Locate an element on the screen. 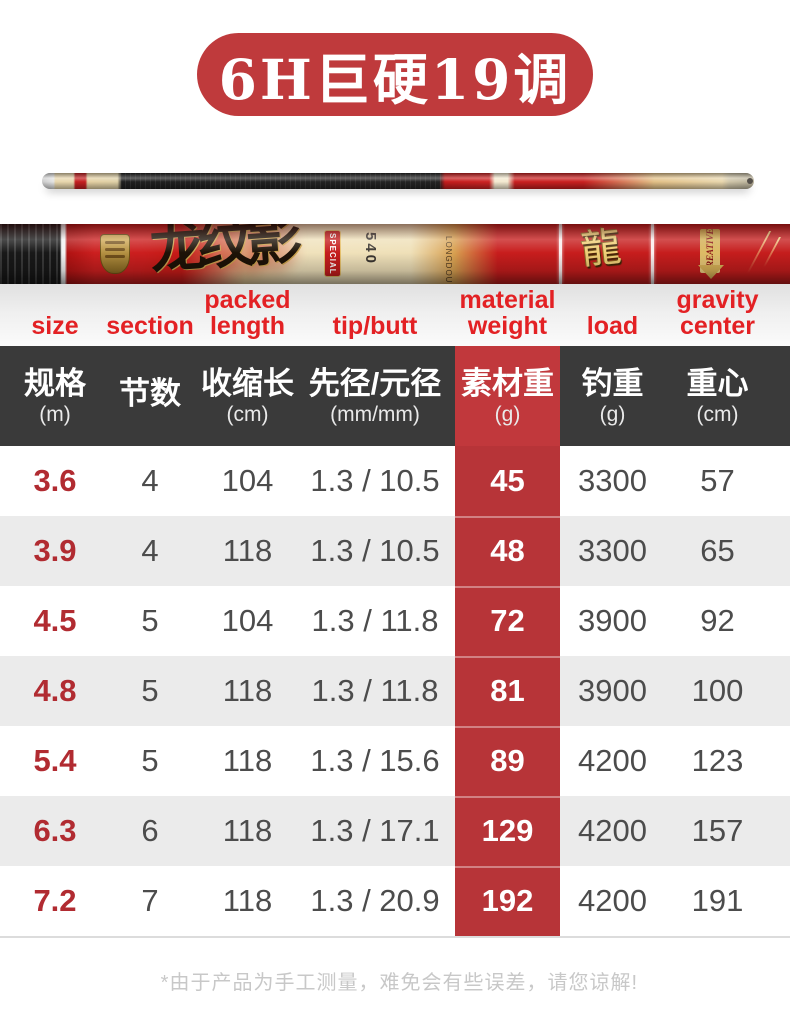  special-badge: SPECIAL is located at coordinates (332, 253).